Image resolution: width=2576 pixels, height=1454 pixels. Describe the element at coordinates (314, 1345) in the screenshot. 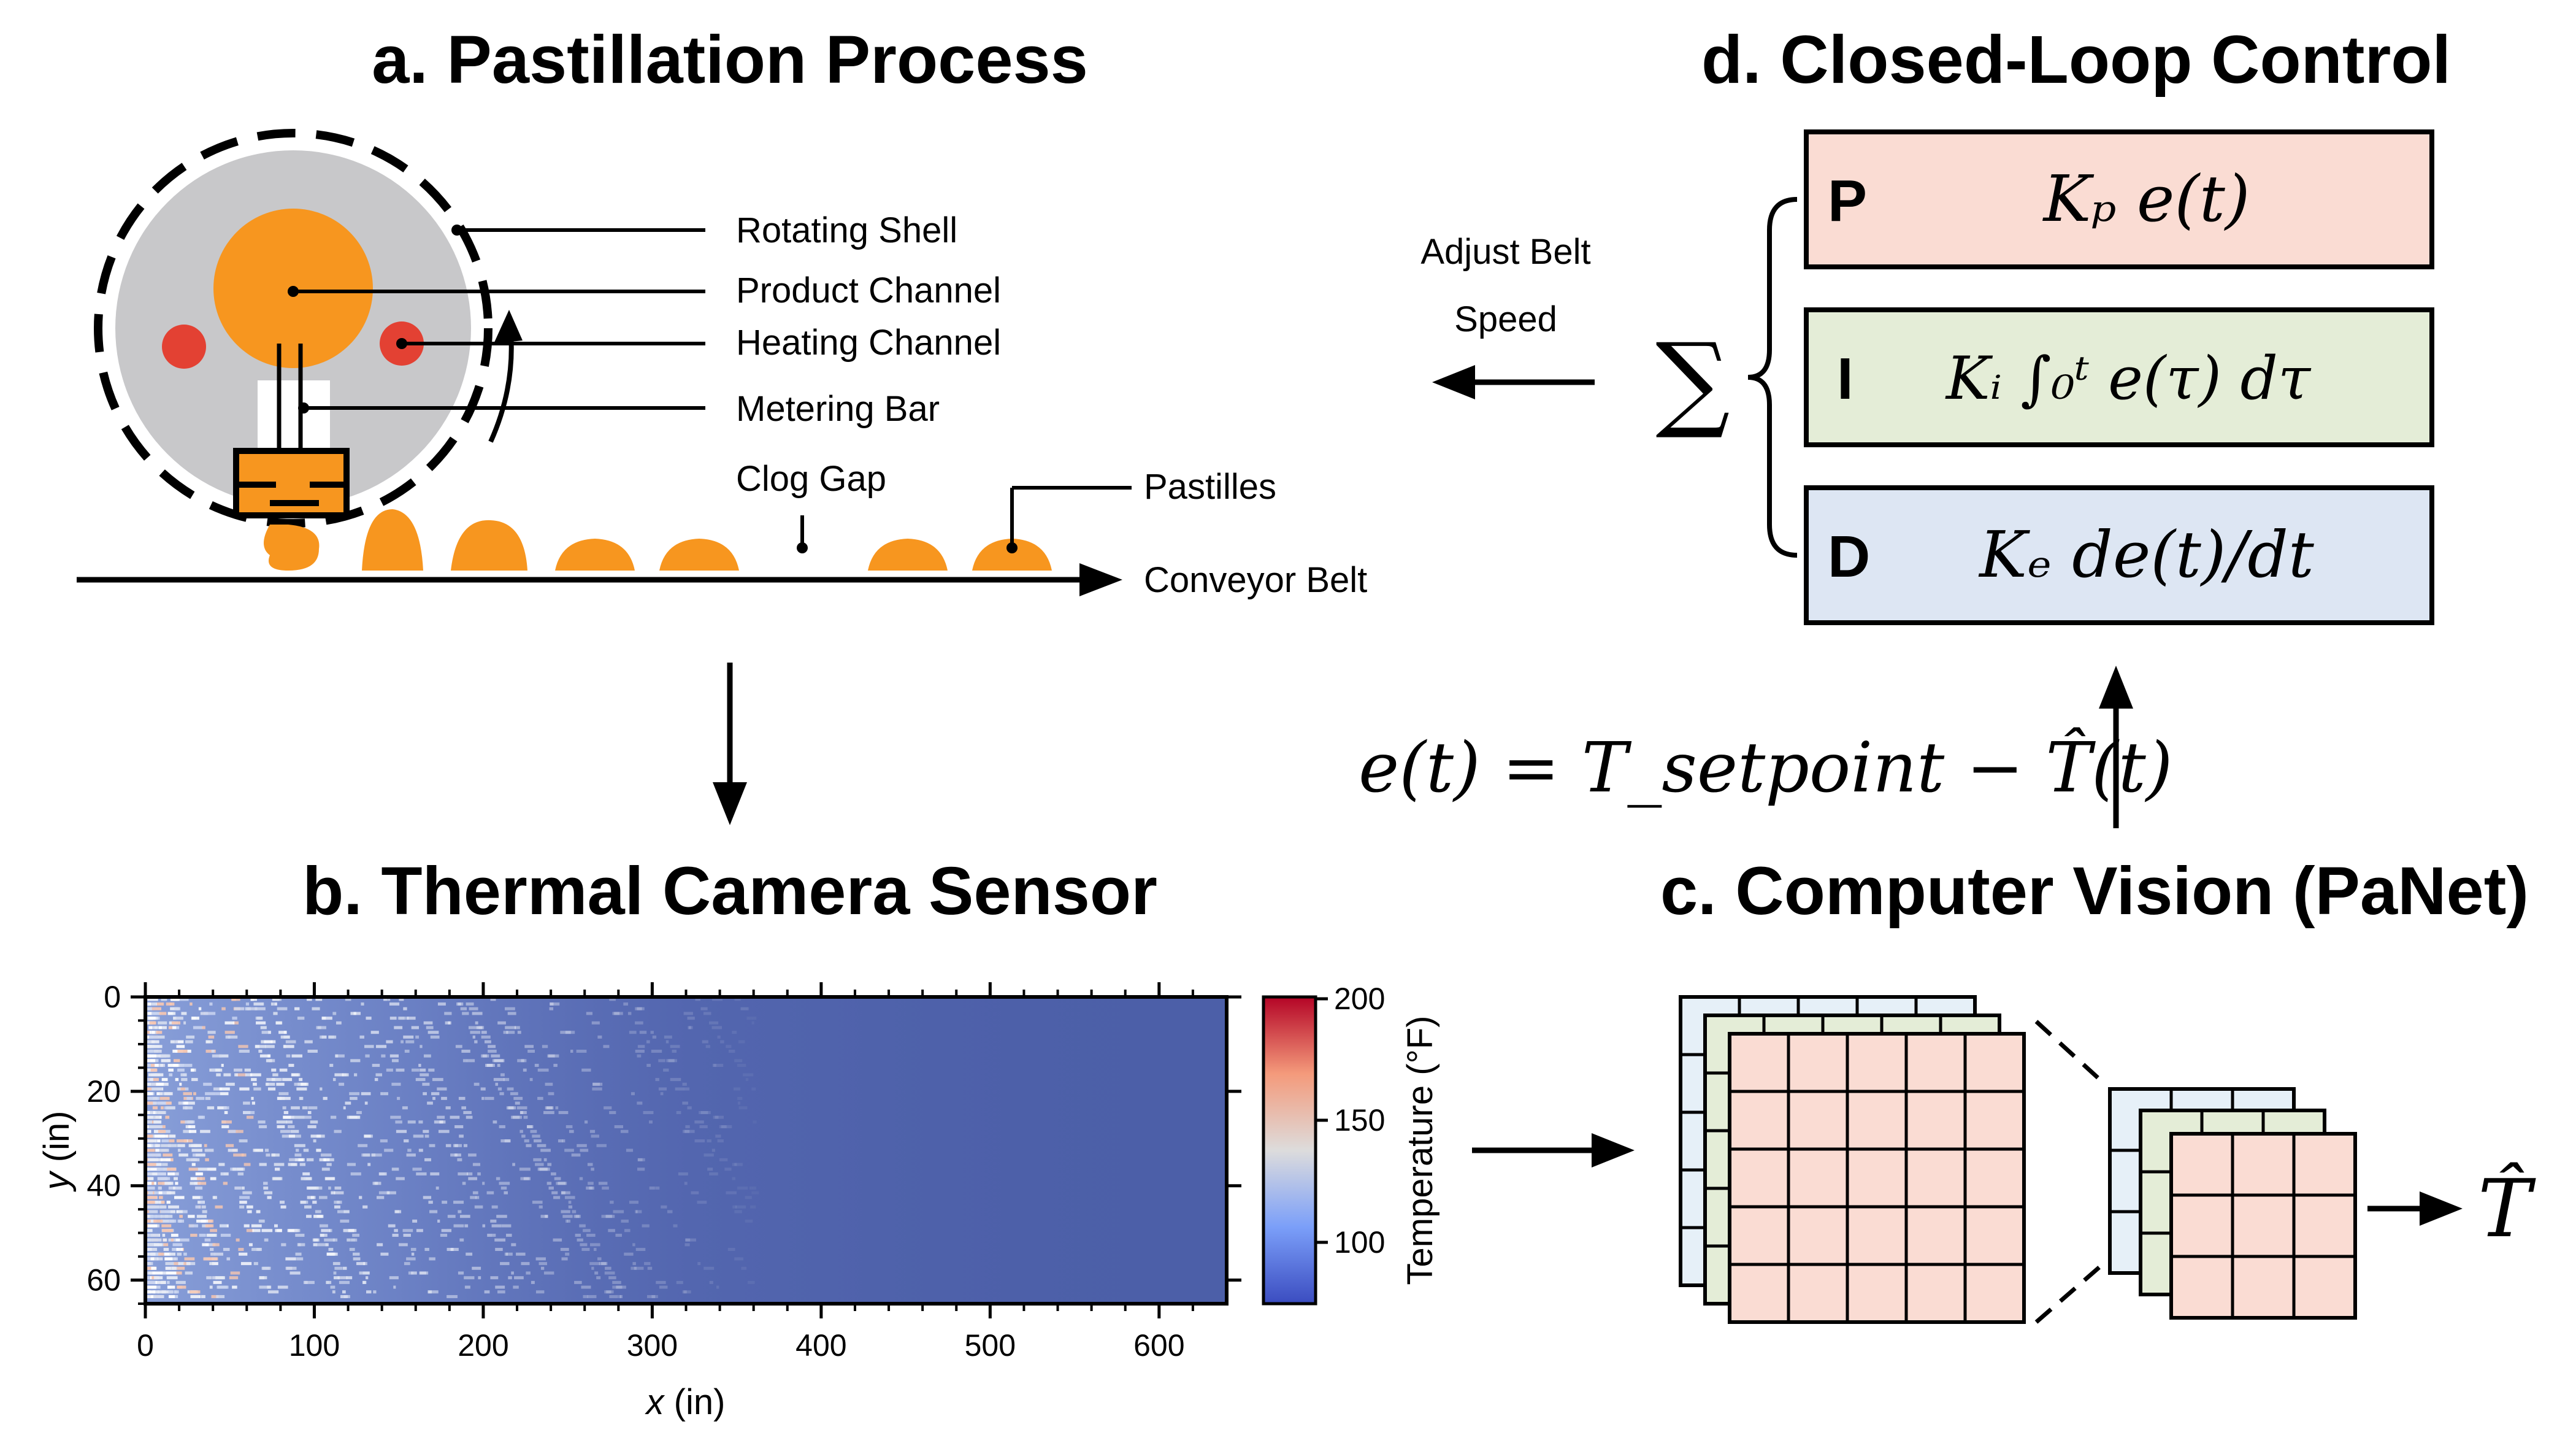

I see `x-tick-label: 100` at that location.